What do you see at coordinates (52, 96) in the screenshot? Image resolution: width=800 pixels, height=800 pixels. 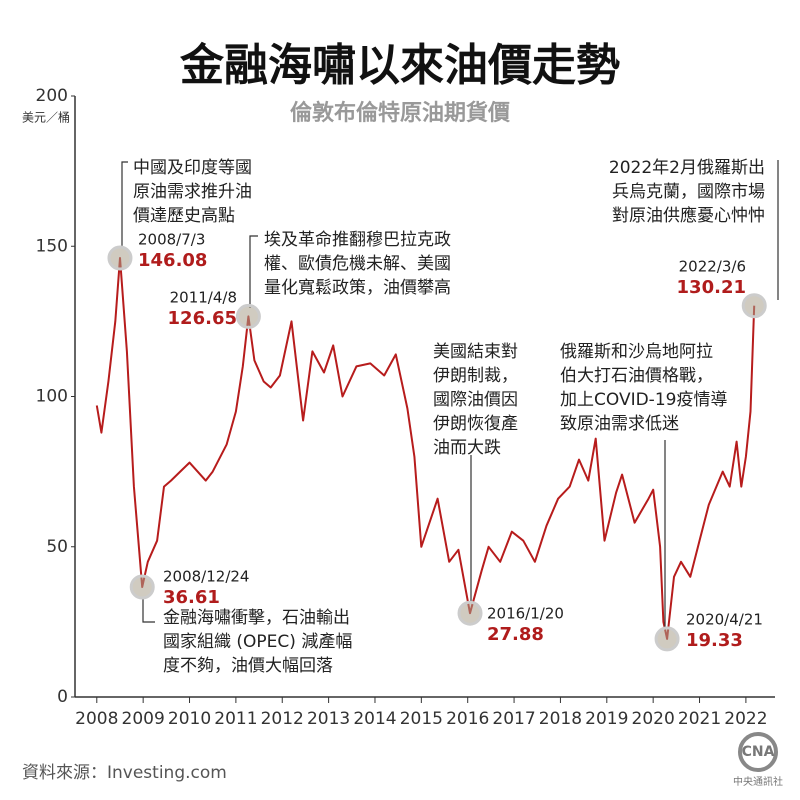 I see `y-tick-label: 200` at bounding box center [52, 96].